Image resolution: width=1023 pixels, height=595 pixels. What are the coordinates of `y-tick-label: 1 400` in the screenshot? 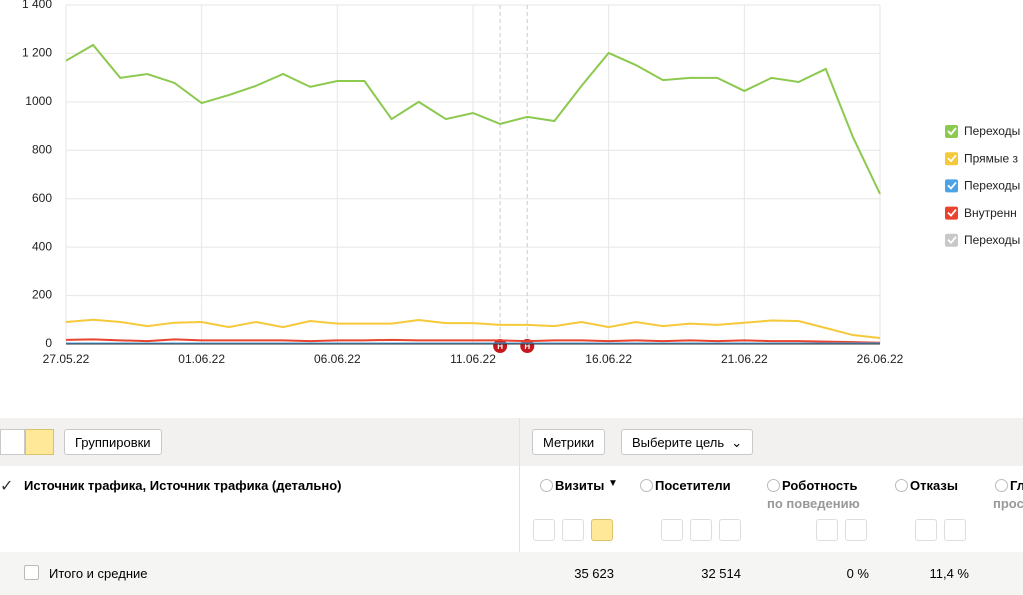 It's located at (37, 5).